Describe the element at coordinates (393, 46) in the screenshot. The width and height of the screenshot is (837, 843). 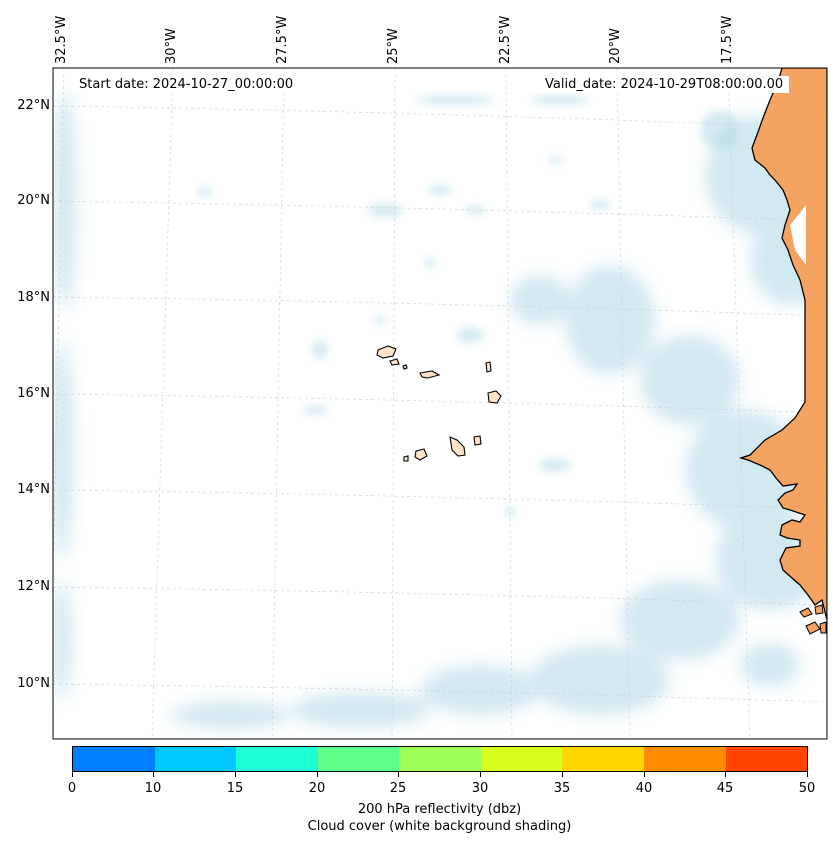
I see `lon-label: 25°W` at that location.